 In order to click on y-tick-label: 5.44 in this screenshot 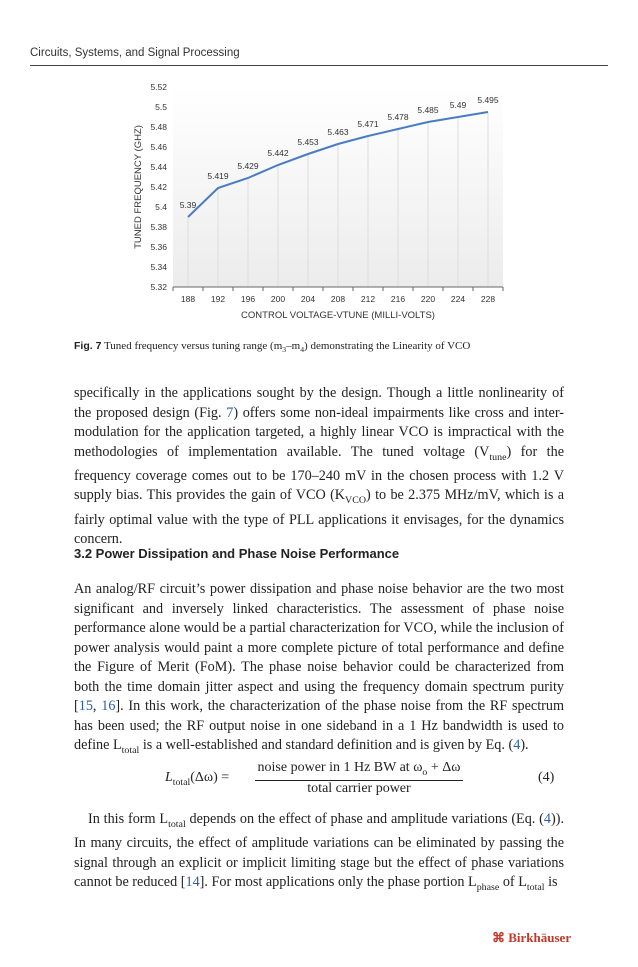, I will do `click(158, 167)`.